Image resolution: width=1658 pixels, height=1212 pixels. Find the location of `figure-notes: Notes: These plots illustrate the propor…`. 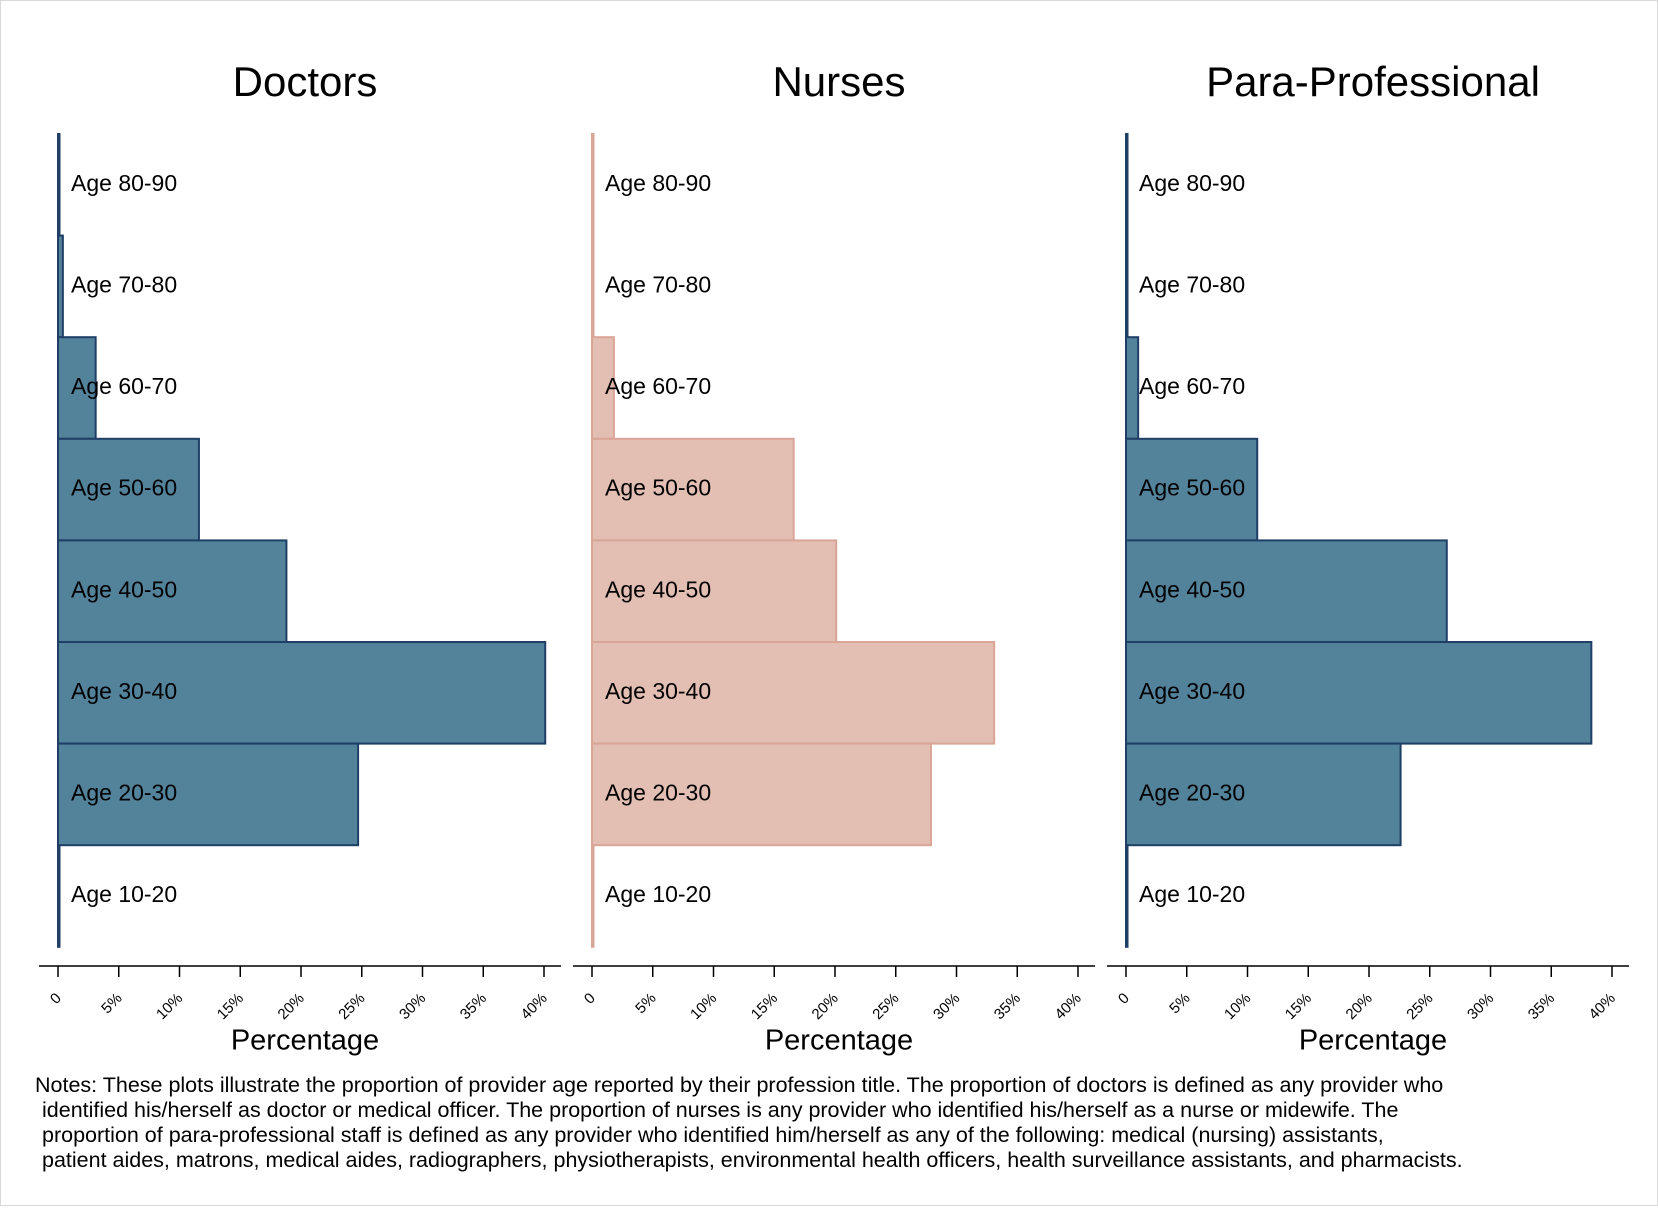

figure-notes: Notes: These plots illustrate the propor… is located at coordinates (835, 1123).